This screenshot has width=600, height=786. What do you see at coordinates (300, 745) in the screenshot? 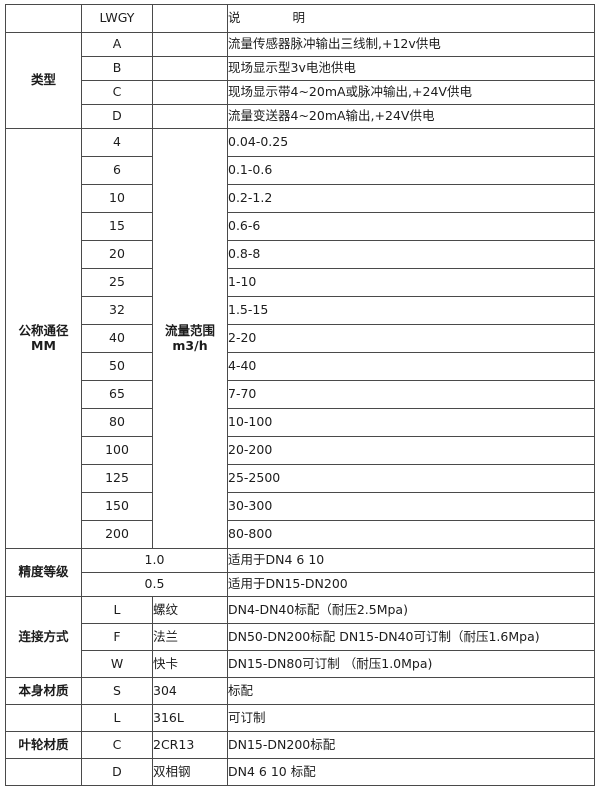
I see `table-row: 叶轮材质 C 2CR13 DN15-DN200标配` at bounding box center [300, 745].